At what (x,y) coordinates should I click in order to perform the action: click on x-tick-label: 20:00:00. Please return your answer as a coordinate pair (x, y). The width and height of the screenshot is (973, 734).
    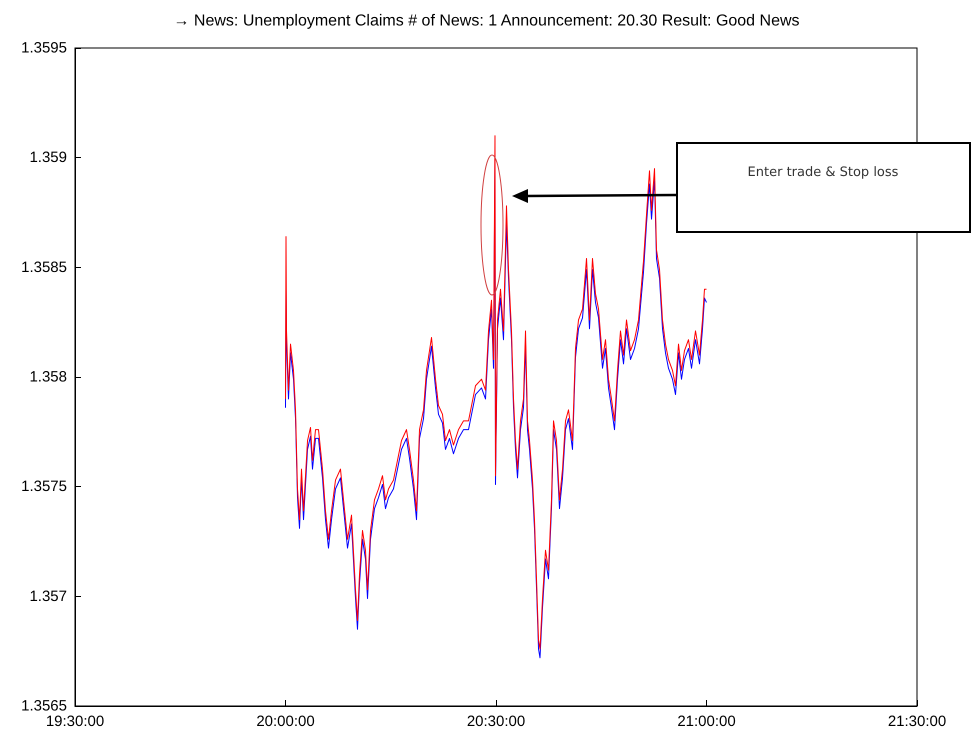
    Looking at the image, I should click on (285, 721).